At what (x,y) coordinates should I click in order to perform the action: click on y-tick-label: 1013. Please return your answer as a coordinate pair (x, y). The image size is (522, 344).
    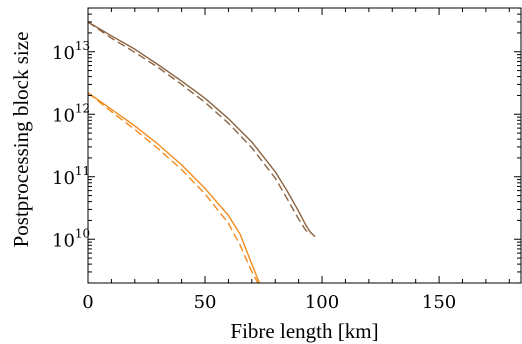
    Looking at the image, I should click on (71, 51).